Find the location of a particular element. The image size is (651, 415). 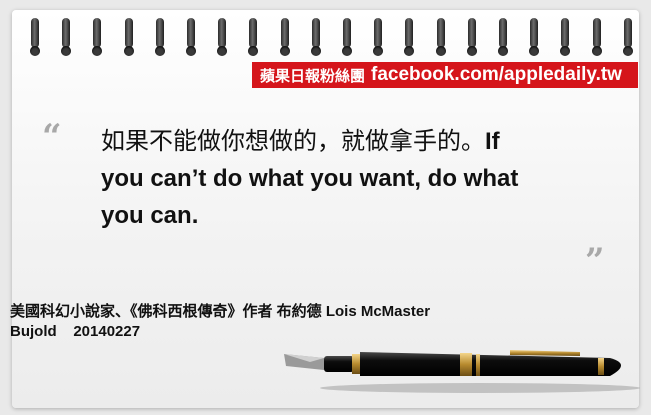

fountain-pen-icon is located at coordinates (462, 371).